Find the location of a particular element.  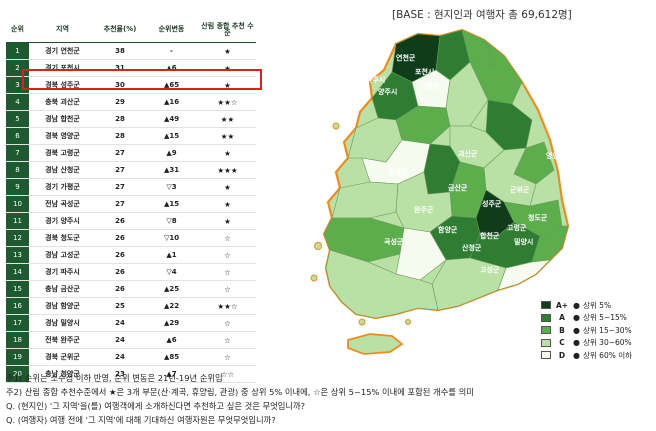

map-label: 파주시 is located at coordinates (375, 79).